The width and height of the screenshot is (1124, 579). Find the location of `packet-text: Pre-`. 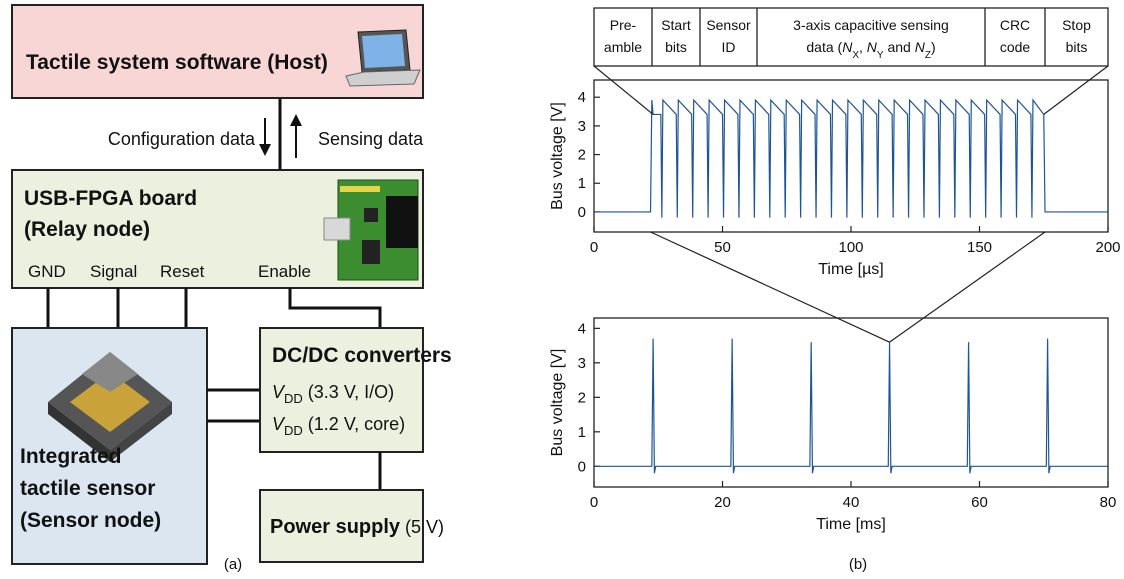

packet-text: Pre- is located at coordinates (623, 25).